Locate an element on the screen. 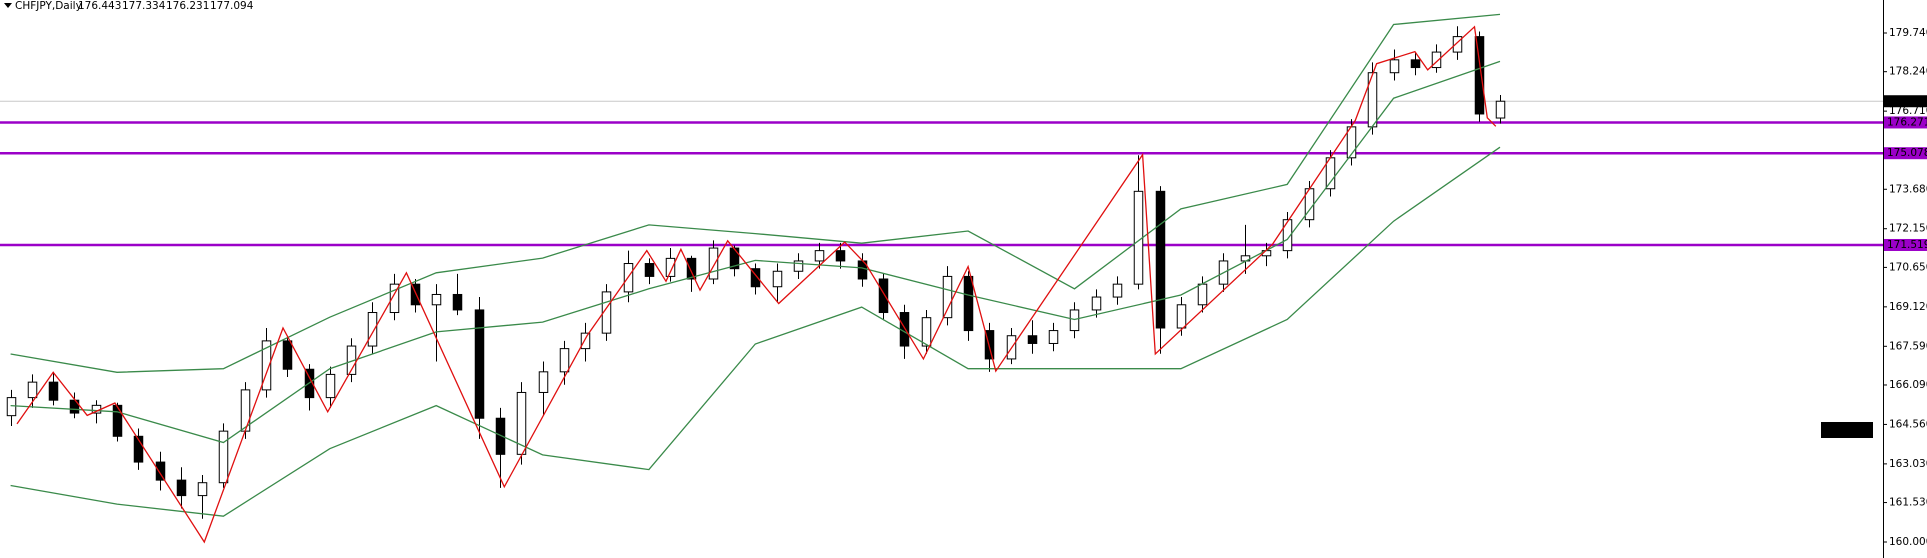 Image resolution: width=1927 pixels, height=558 pixels. header-close: 177.094 is located at coordinates (232, 6).